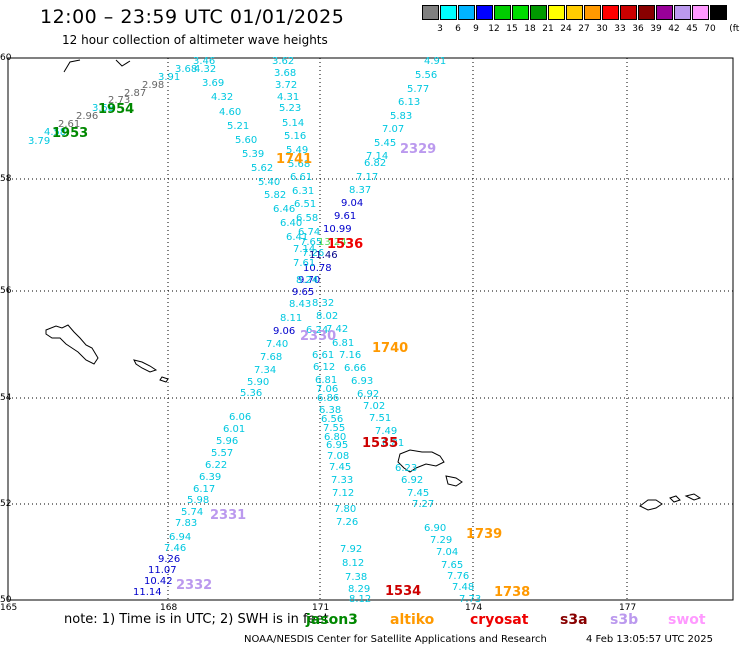  I want to click on wave-height-value: 6.93, so click(362, 381).